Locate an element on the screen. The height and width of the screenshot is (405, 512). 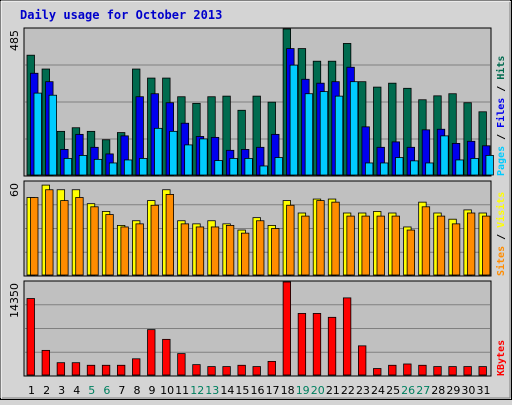
x-tick-label-day-3: 3 is located at coordinates (61, 390).